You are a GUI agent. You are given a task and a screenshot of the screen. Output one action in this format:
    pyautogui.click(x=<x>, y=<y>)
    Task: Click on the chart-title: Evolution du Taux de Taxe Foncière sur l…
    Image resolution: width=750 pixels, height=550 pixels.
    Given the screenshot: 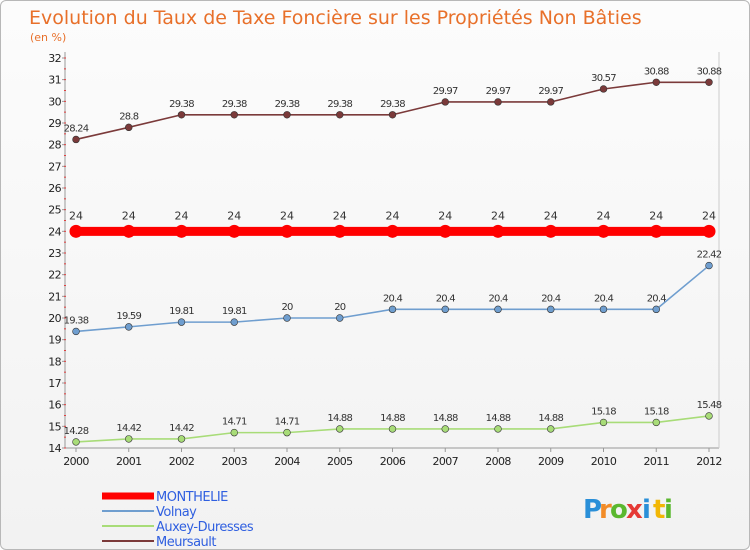 What is the action you would take?
    pyautogui.click(x=335, y=18)
    